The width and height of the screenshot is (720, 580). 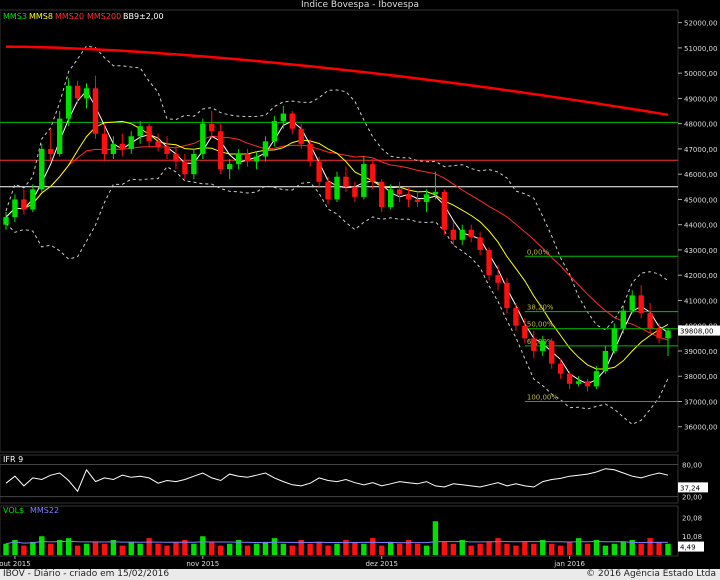 What do you see at coordinates (700, 49) in the screenshot?
I see `price-y-tick-label: 51000,00` at bounding box center [700, 49].